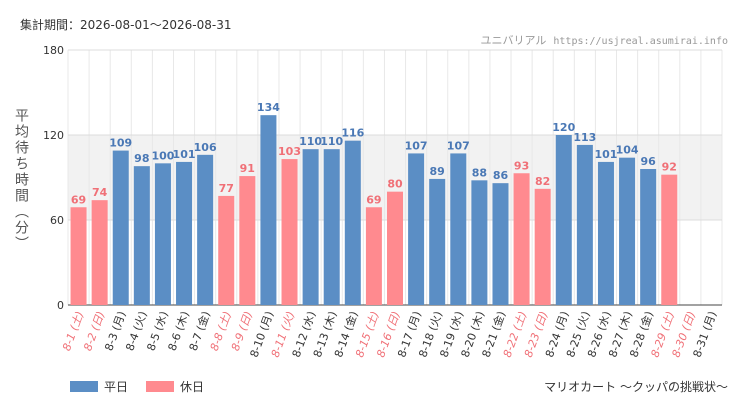 This screenshot has width=750, height=410. What do you see at coordinates (60, 305) in the screenshot?
I see `y-tick-label: 0` at bounding box center [60, 305].